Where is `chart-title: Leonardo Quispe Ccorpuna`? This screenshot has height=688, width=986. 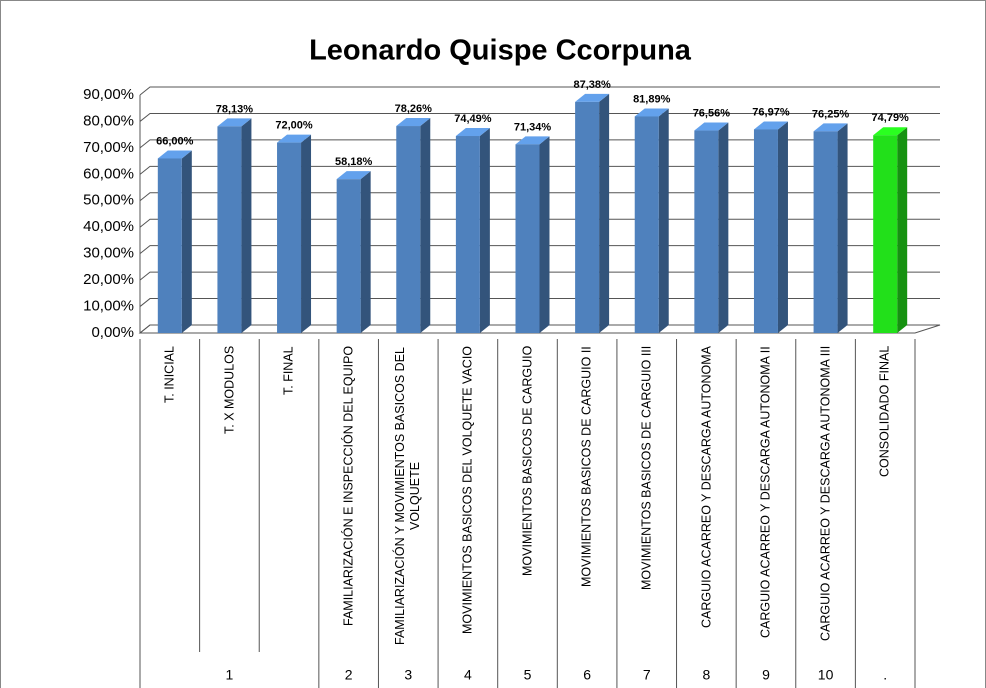 chart-title: Leonardo Quispe Ccorpuna is located at coordinates (500, 51).